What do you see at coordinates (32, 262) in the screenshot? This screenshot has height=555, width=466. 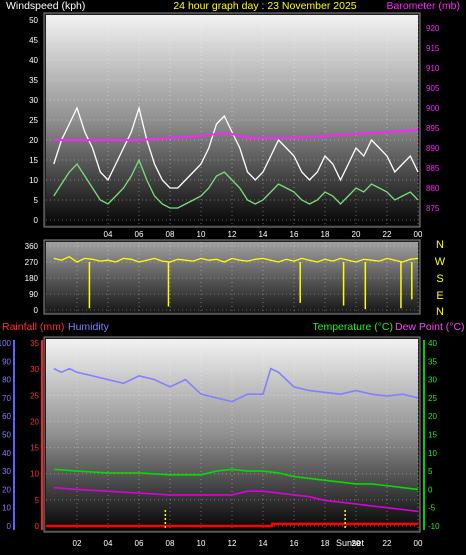 I see `direction-tick-label: 270` at bounding box center [32, 262].